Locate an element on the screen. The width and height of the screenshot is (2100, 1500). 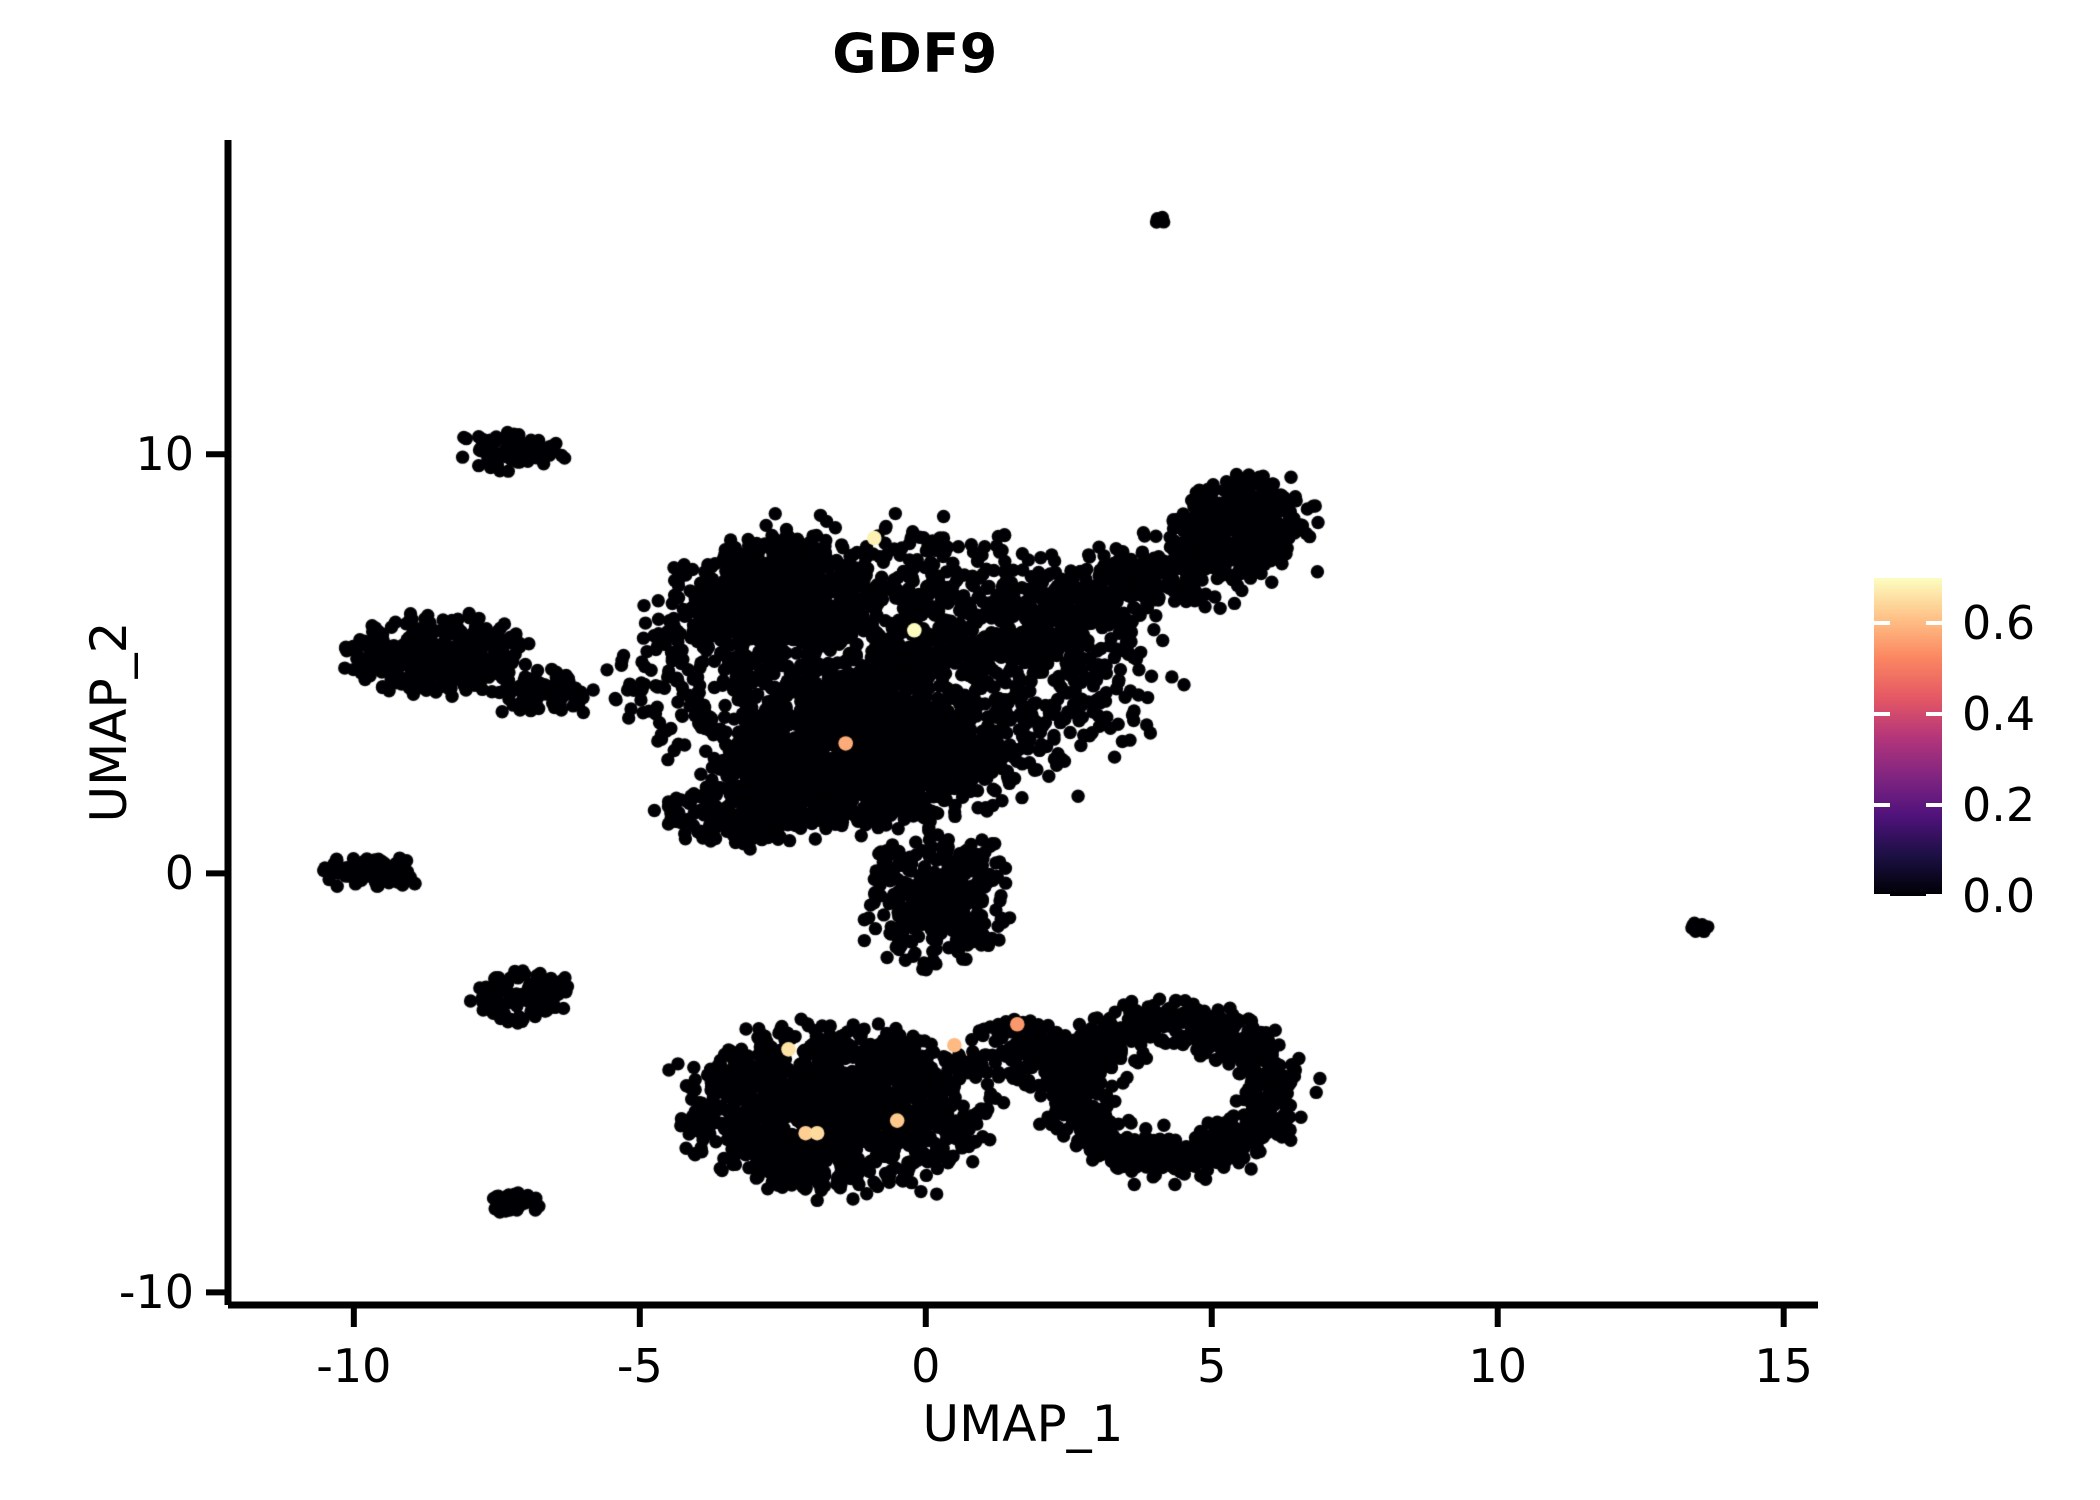
x-tick-label: -5 is located at coordinates (639, 1366).